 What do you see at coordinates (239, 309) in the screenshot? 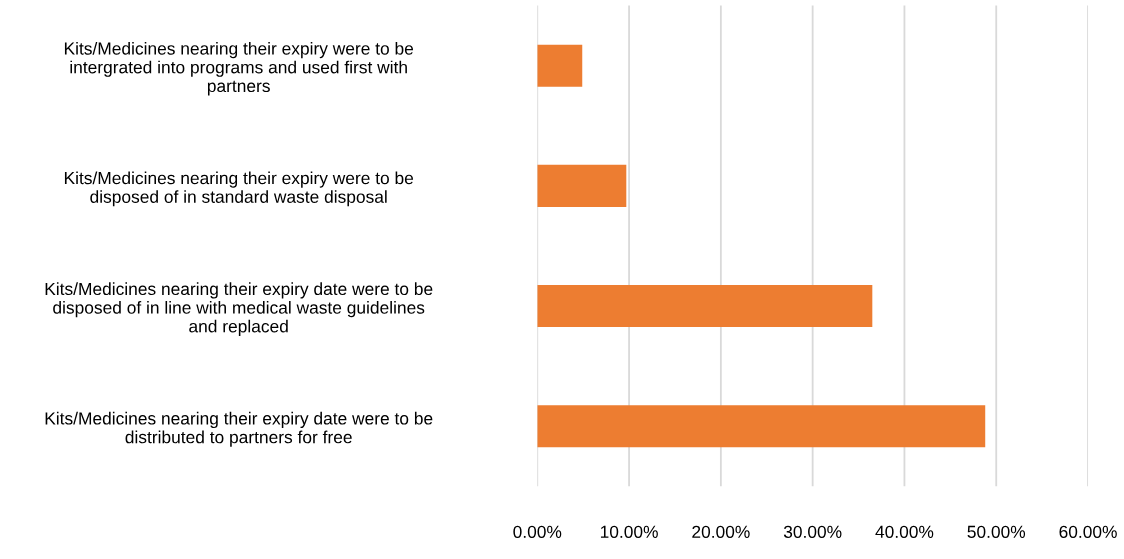
I see `y-tick-label: Kits/Medicines nearing their expiry date were to be disposed of in line with medical waste guidelines and replaced` at bounding box center [239, 309].